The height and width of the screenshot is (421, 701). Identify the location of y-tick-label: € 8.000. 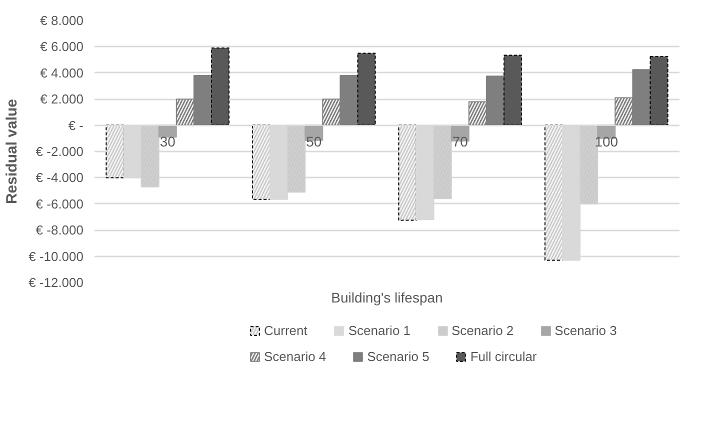
(62, 20).